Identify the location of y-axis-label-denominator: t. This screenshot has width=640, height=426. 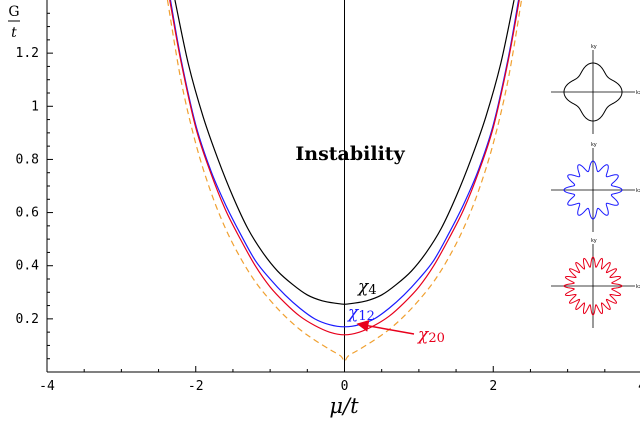
(14, 33).